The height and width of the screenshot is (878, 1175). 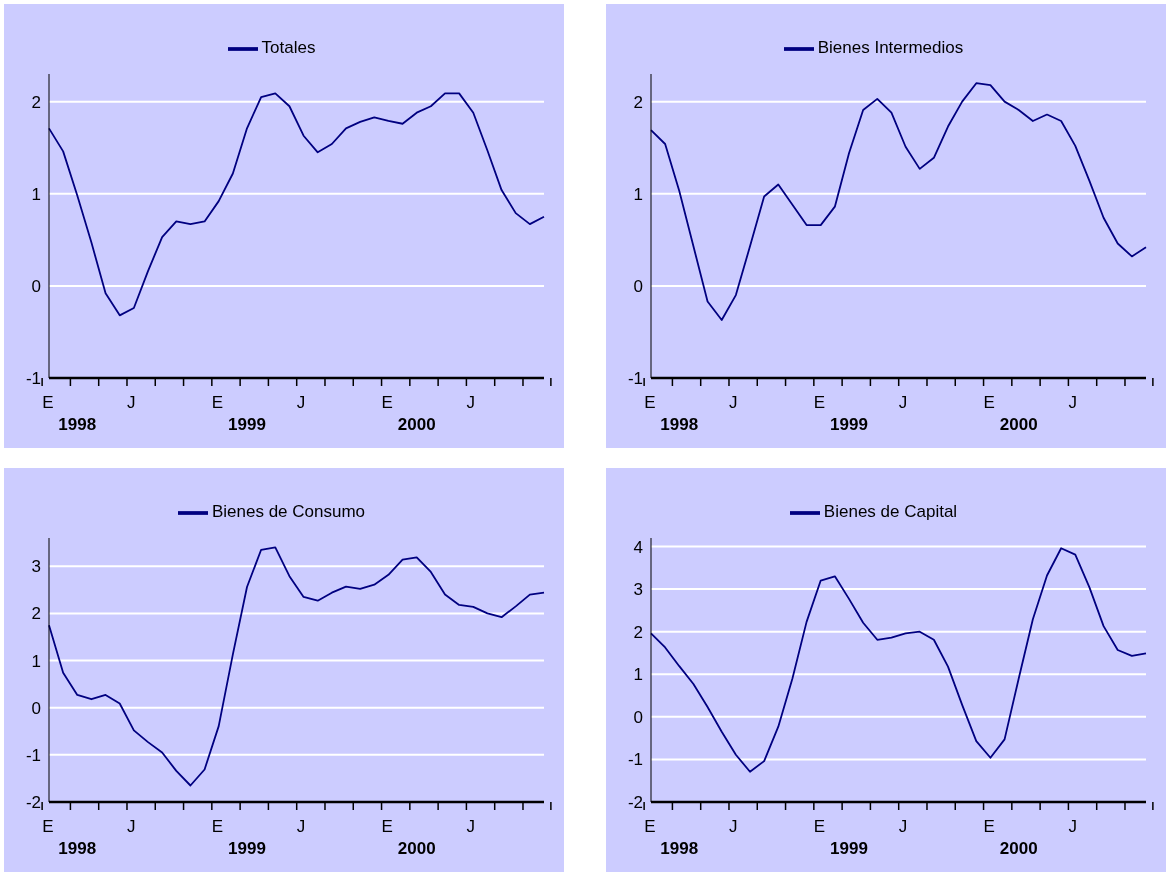 I want to click on legend-label: Bienes de Capital, so click(x=890, y=512).